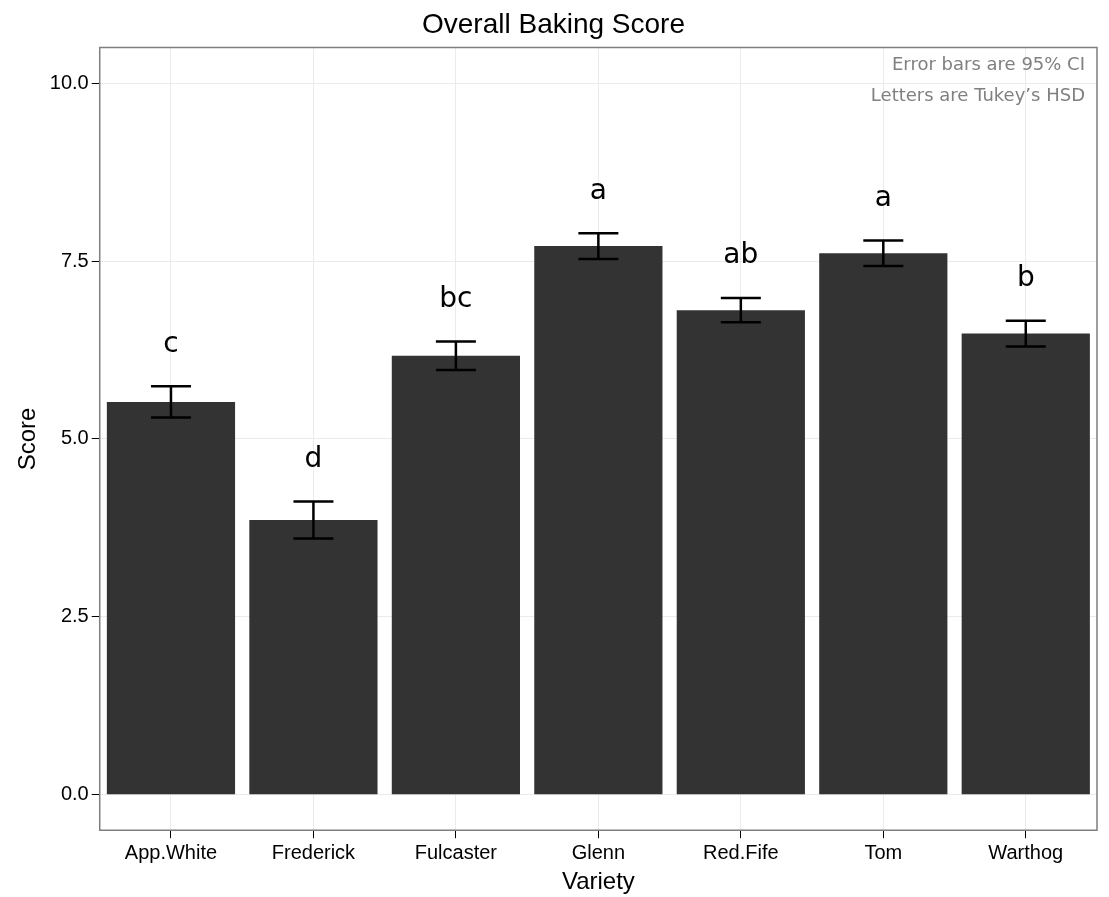  I want to click on x-tick-label: Tom, so click(883, 851).